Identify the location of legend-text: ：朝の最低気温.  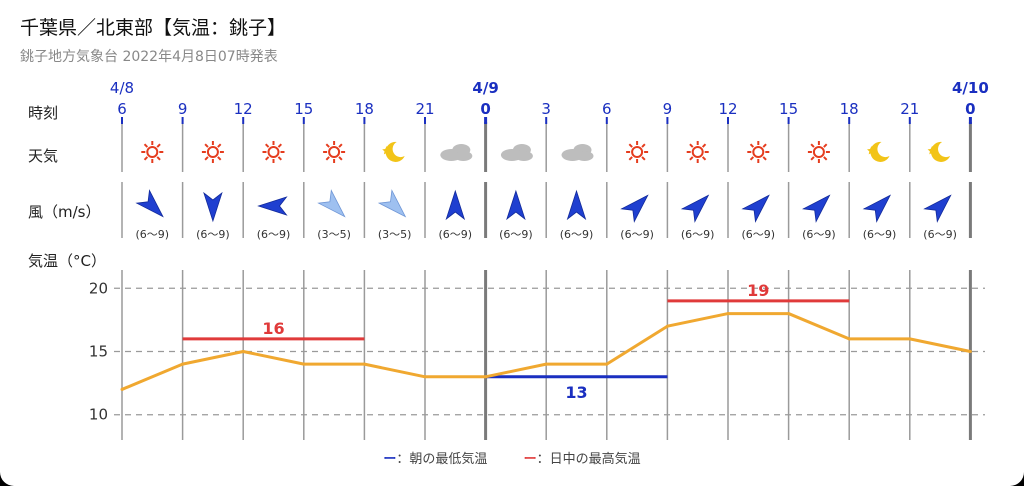
(442, 459).